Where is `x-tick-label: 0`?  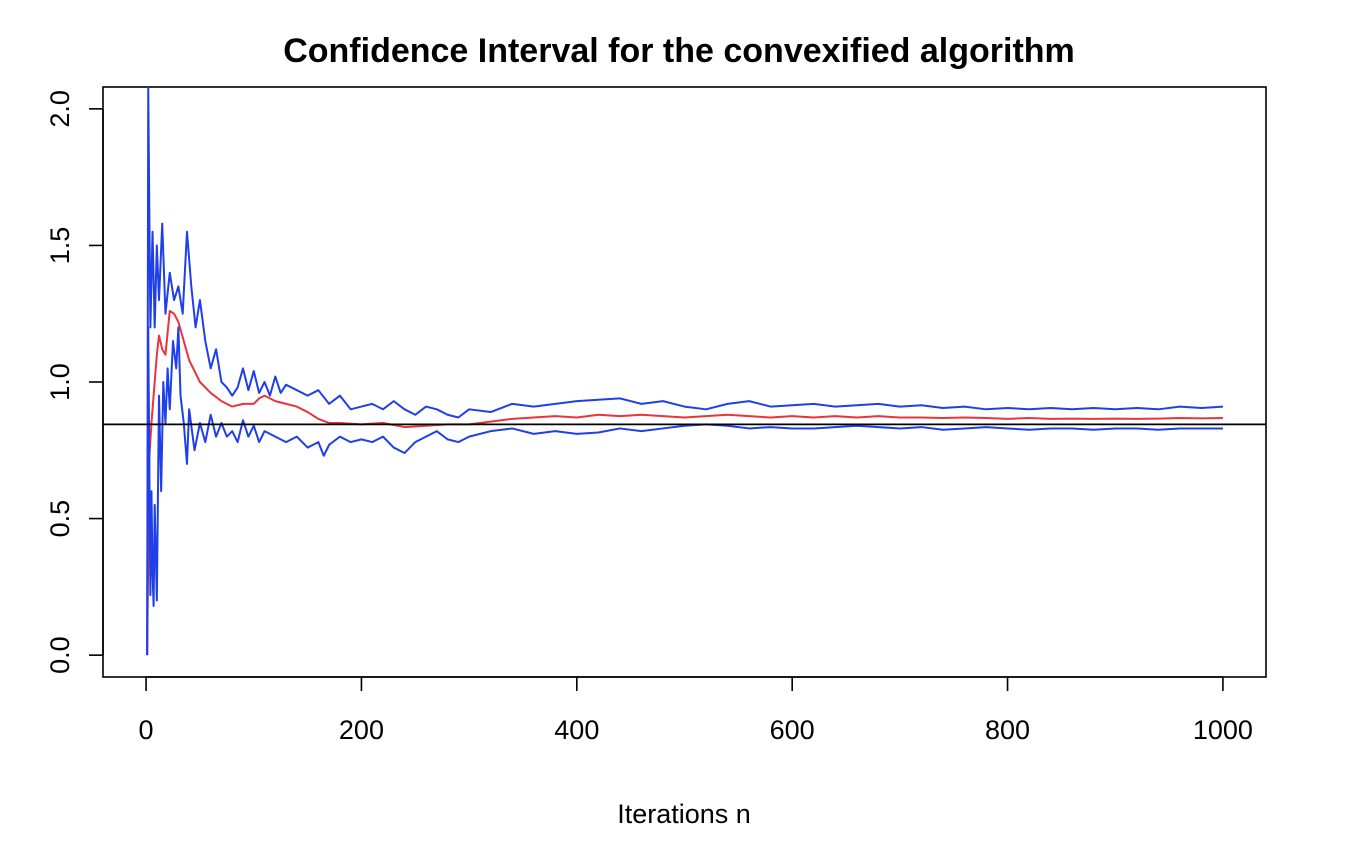
x-tick-label: 0 is located at coordinates (146, 730).